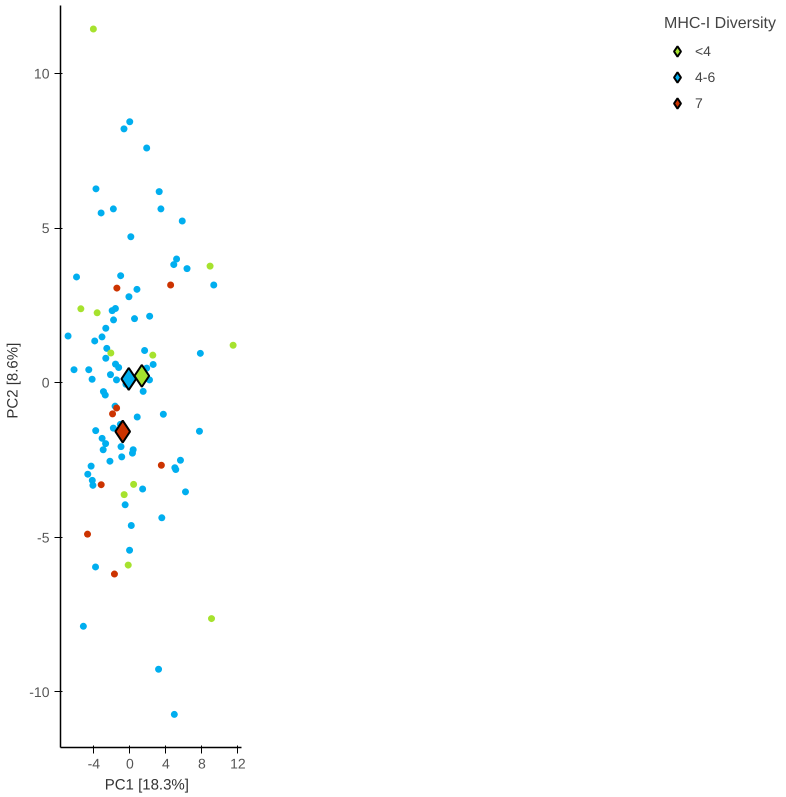 The image size is (786, 797). Describe the element at coordinates (43, 537) in the screenshot. I see `y-tick-label: -5` at that location.